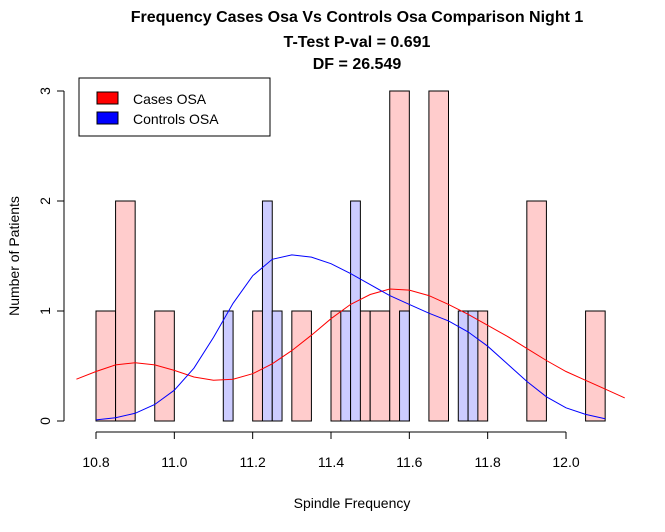  I want to click on y-tick-label-3: 3, so click(45, 91).